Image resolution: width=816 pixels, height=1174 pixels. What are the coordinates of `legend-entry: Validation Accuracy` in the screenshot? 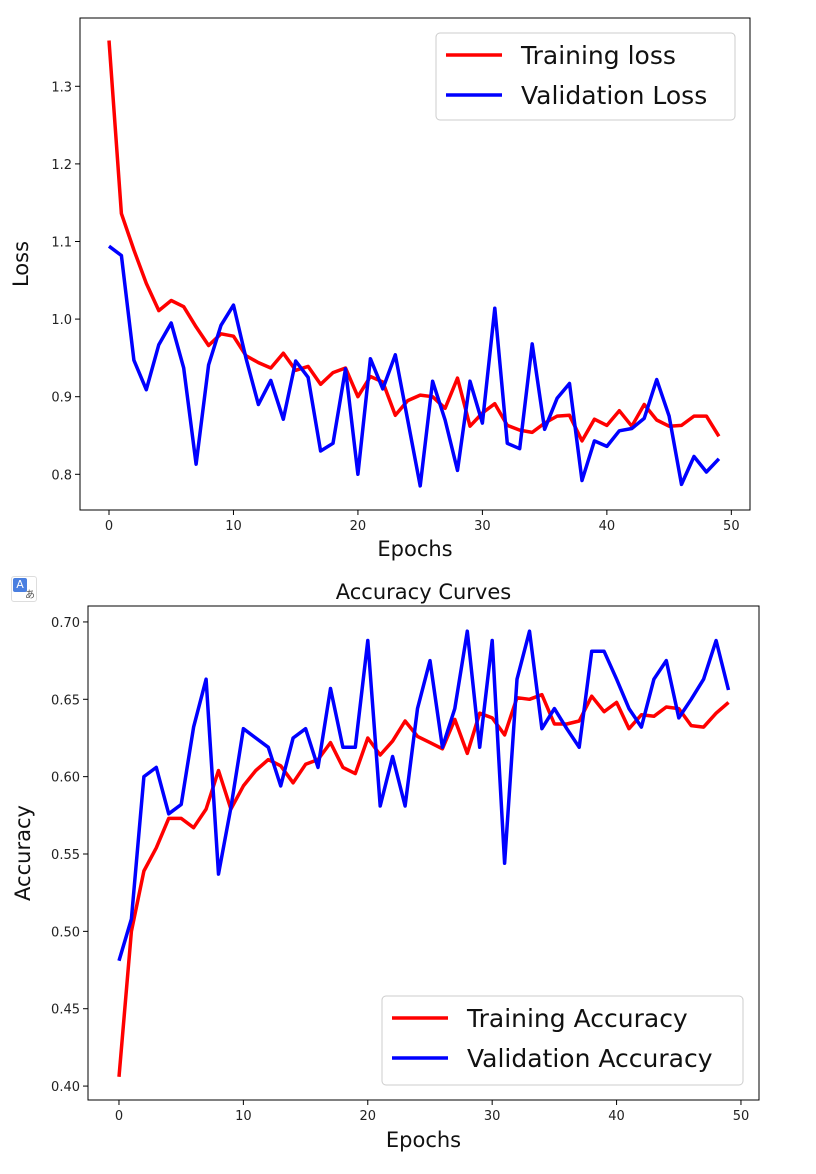 It's located at (590, 1058).